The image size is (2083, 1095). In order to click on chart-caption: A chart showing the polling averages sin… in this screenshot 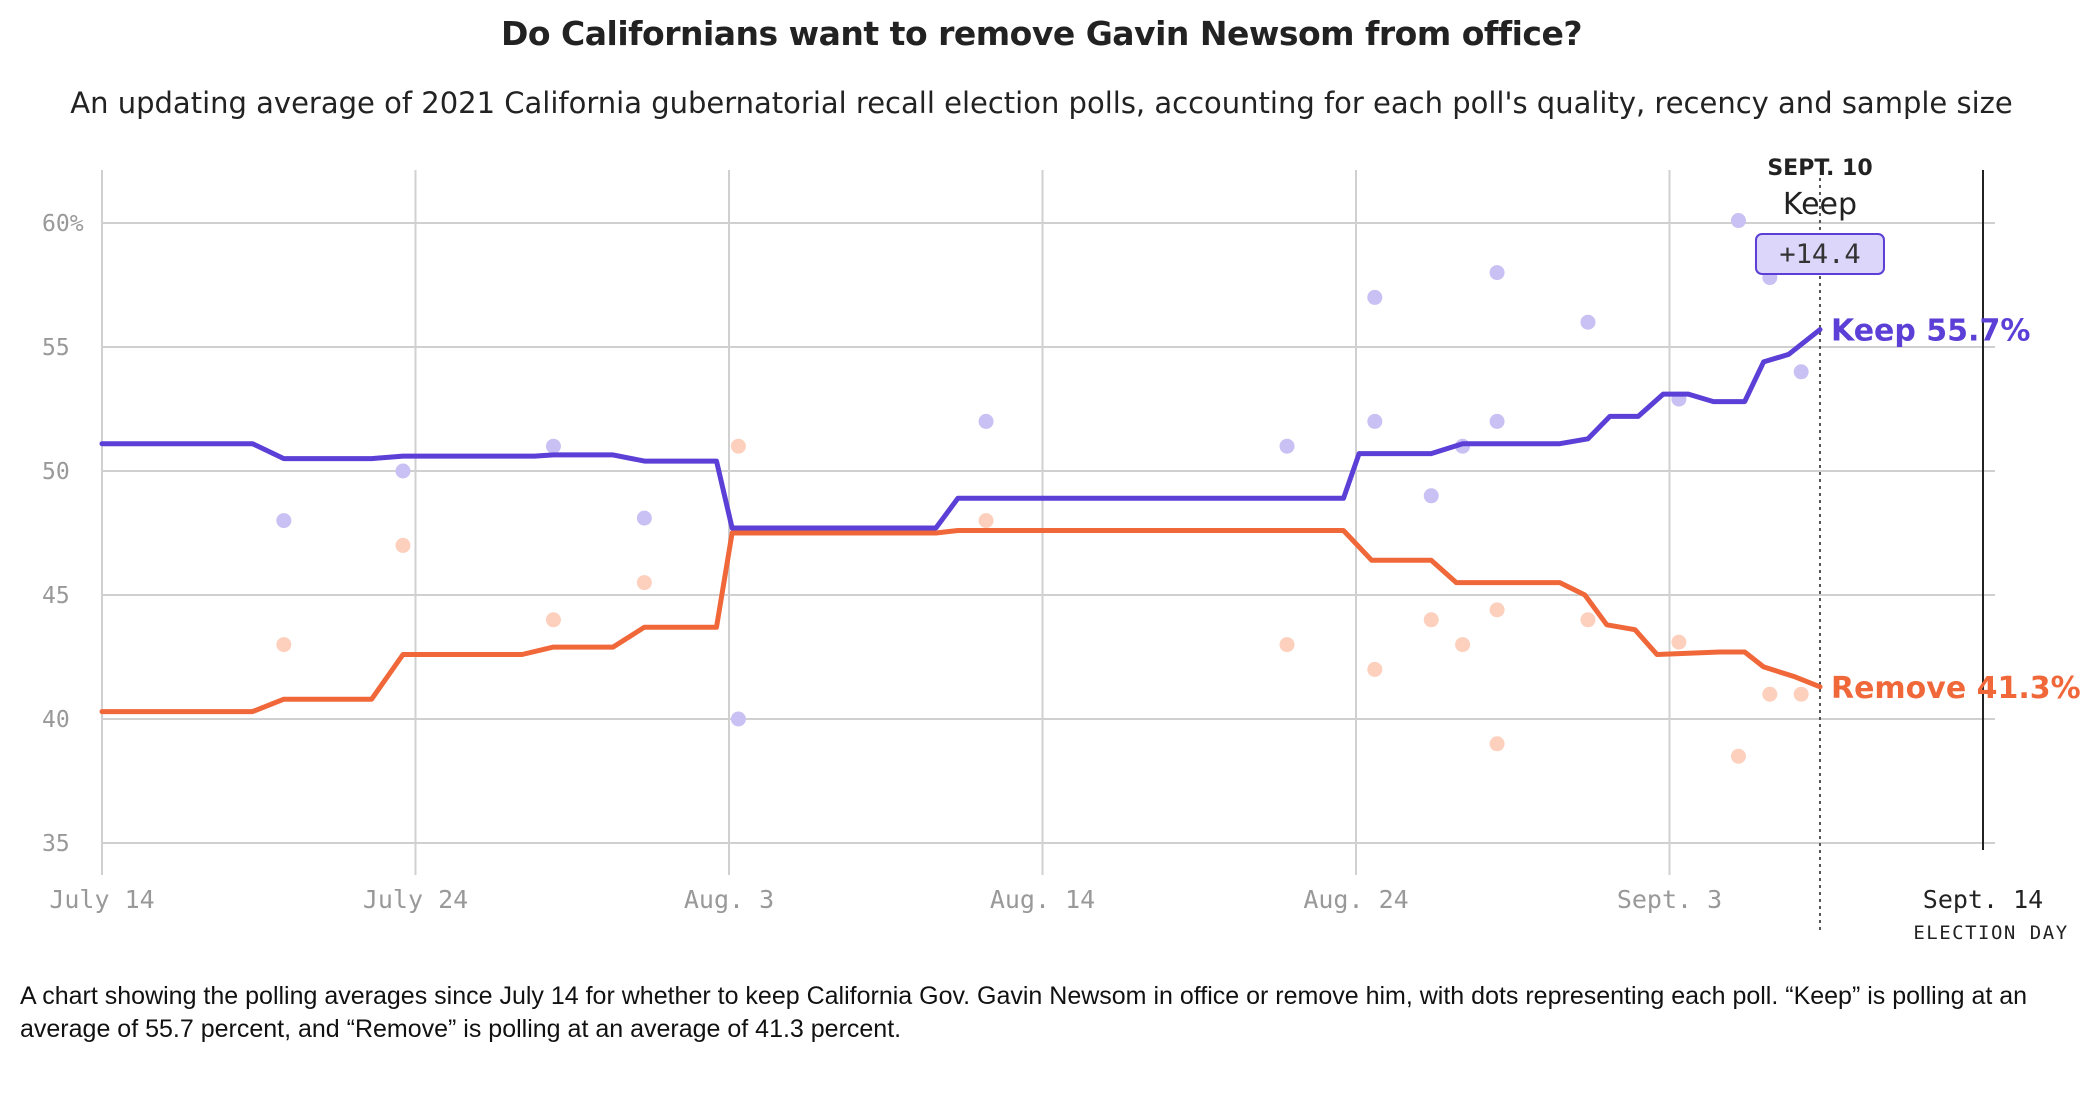, I will do `click(1024, 1012)`.